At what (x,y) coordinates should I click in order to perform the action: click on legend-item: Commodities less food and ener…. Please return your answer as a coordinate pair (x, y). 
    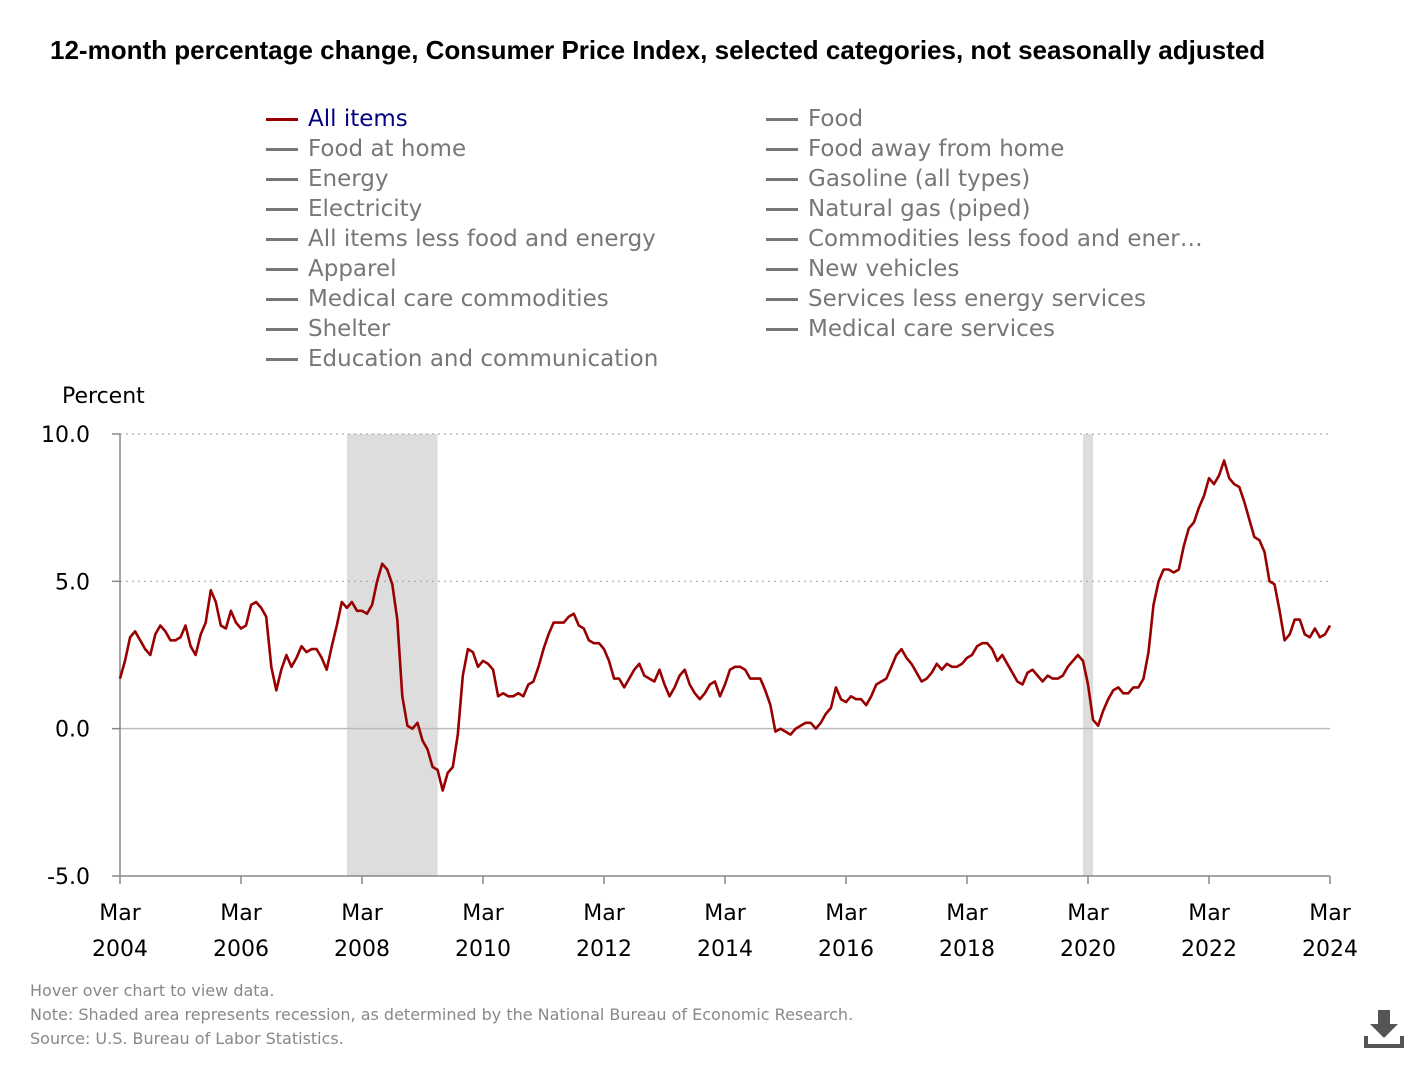
    Looking at the image, I should click on (984, 239).